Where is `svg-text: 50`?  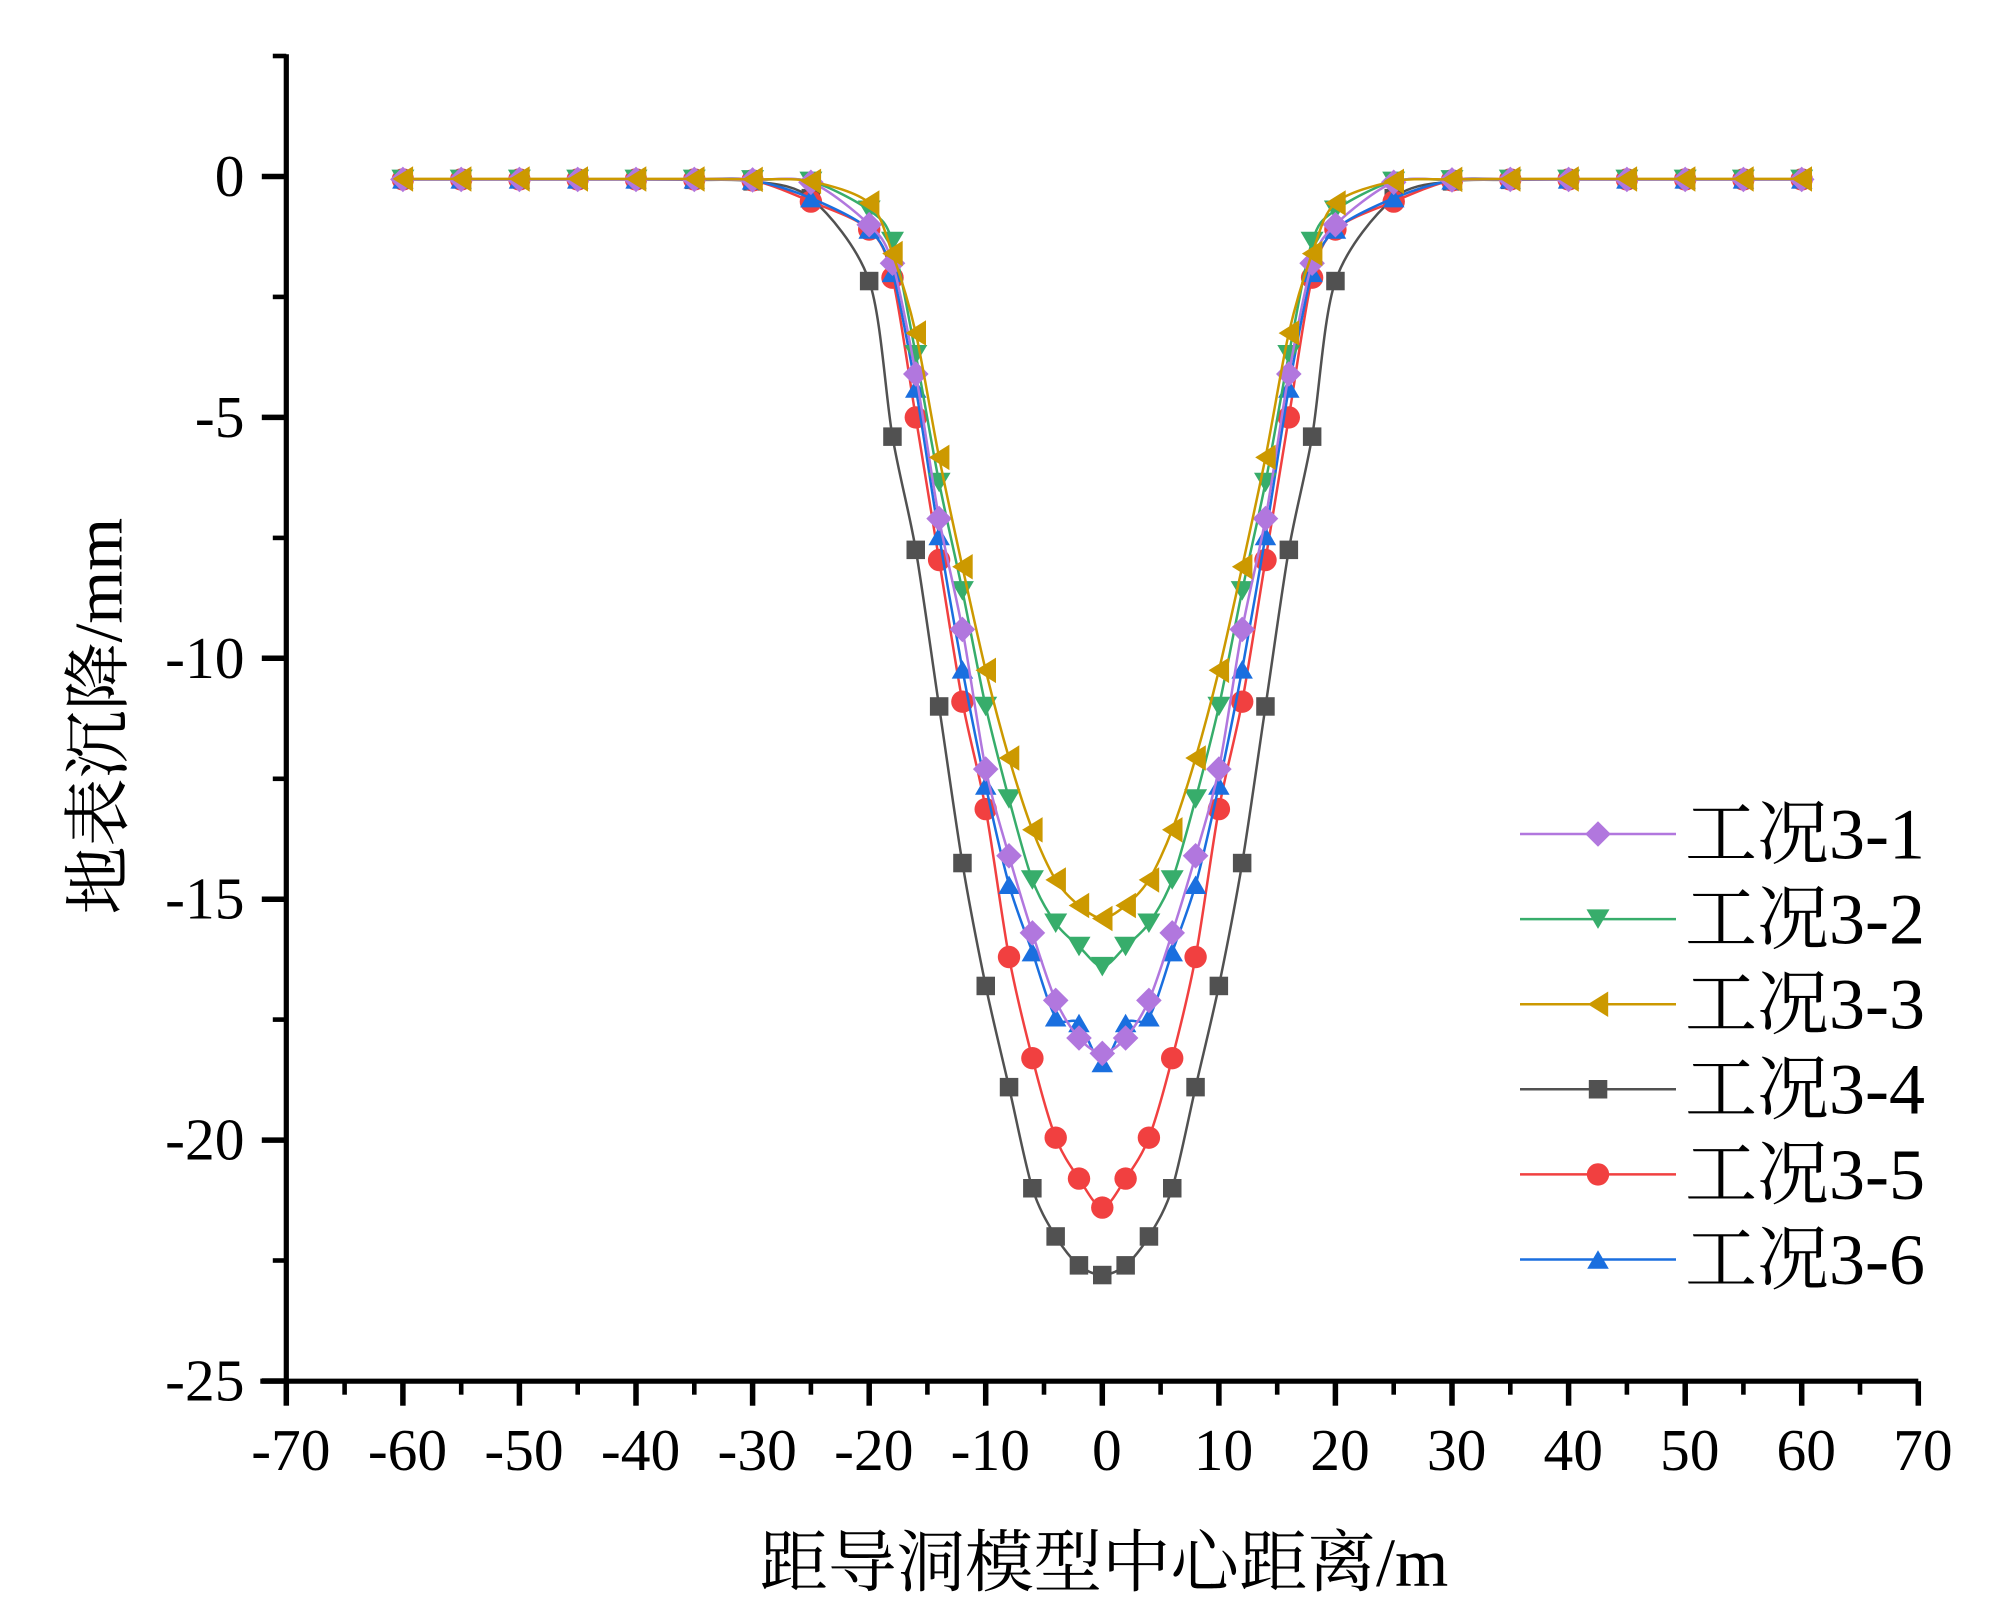 svg-text: 50 is located at coordinates (1690, 1450).